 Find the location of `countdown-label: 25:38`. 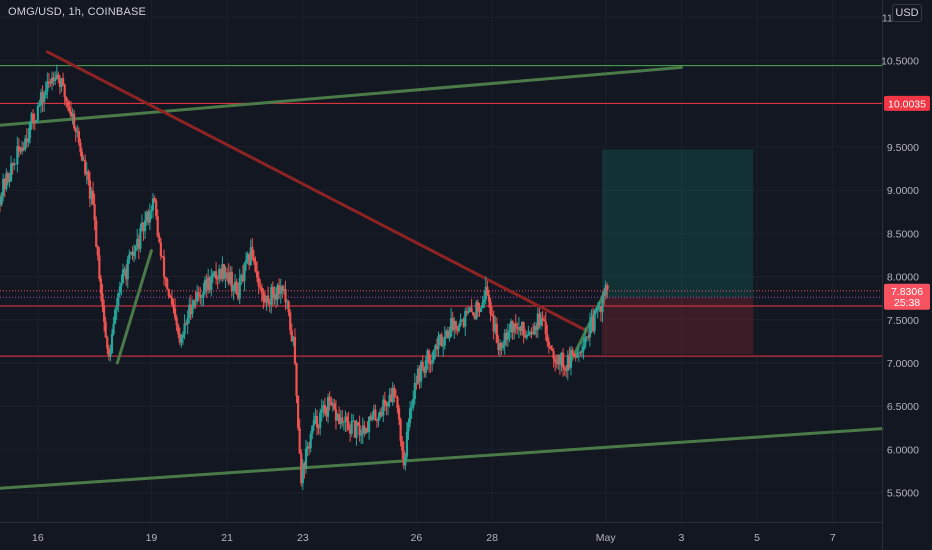

countdown-label: 25:38 is located at coordinates (907, 303).